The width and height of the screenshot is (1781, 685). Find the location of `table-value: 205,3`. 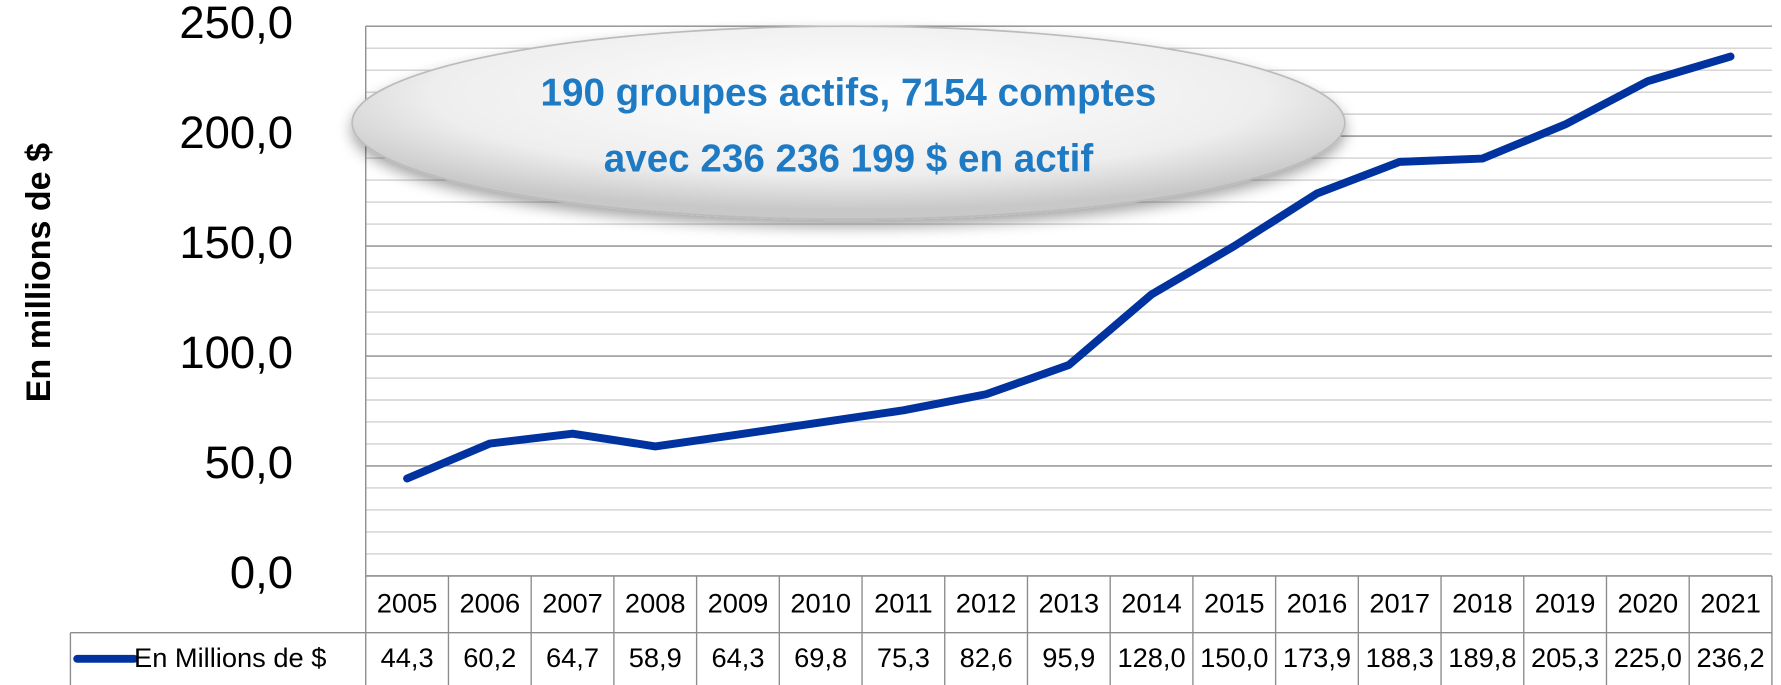

table-value: 205,3 is located at coordinates (1565, 657).